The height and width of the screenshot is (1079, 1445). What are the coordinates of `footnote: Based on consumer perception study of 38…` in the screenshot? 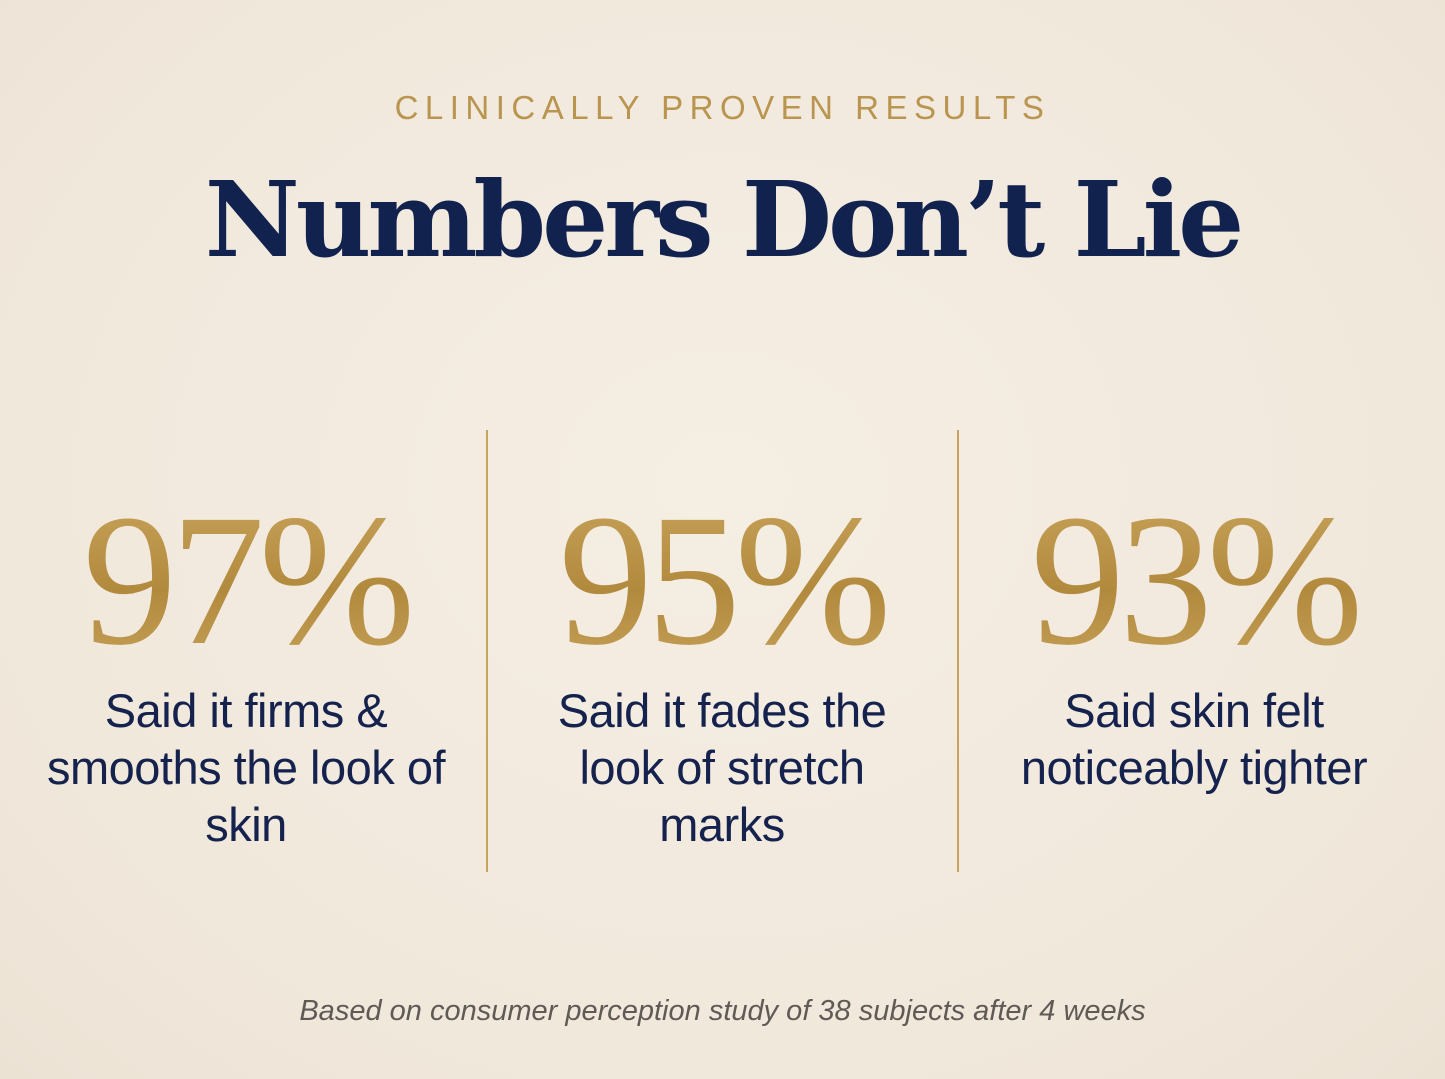 It's located at (722, 1011).